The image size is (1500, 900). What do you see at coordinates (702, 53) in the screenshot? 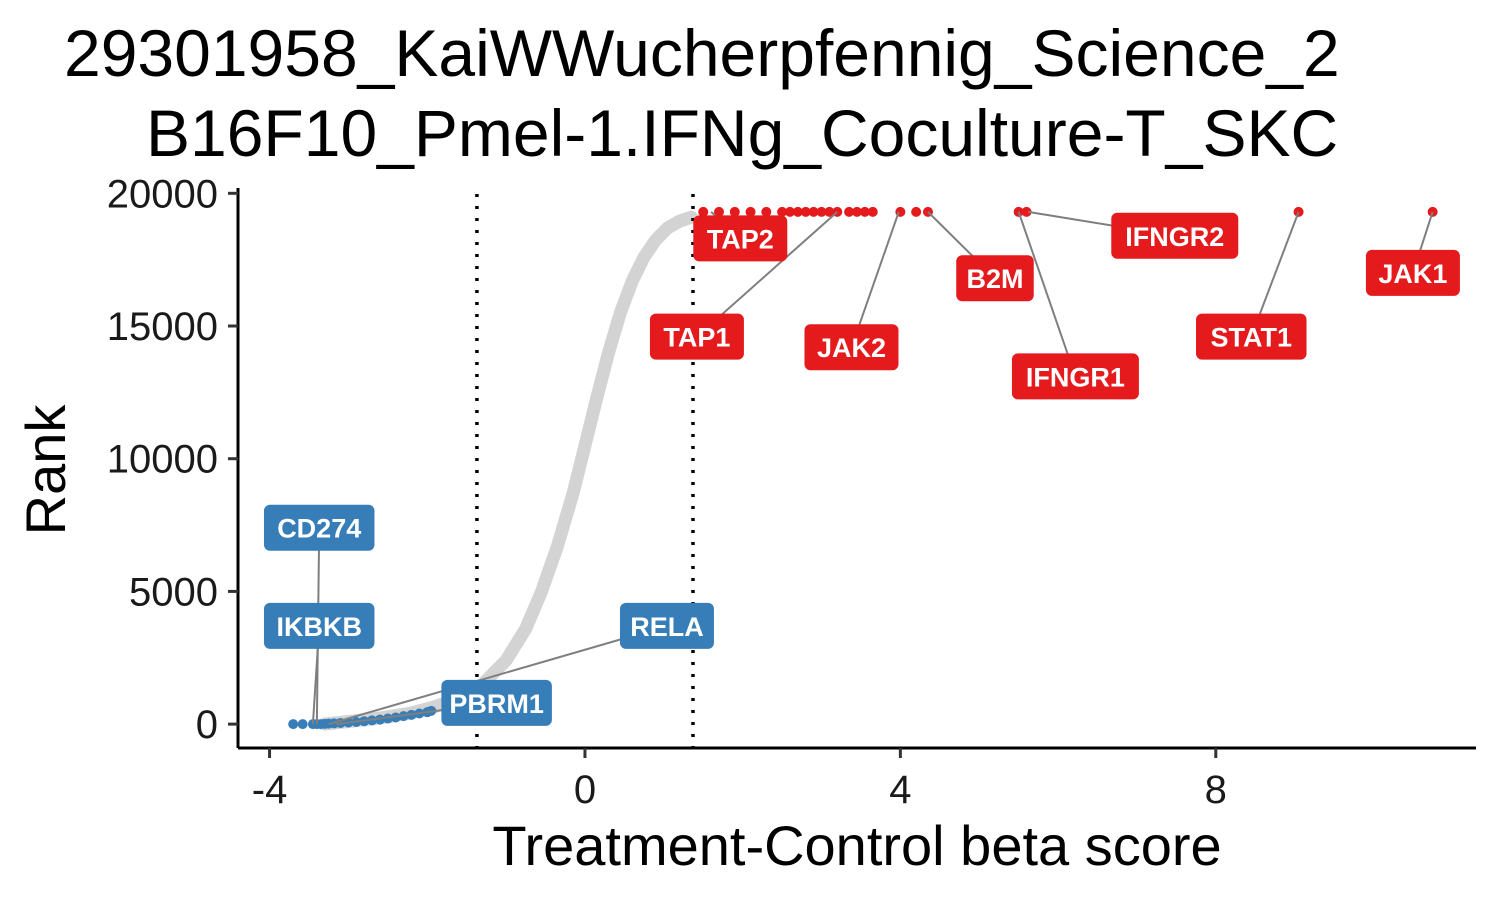
I see `chart-title-line1: 29301958_KaiWWucherpfennig_Science_2` at bounding box center [702, 53].